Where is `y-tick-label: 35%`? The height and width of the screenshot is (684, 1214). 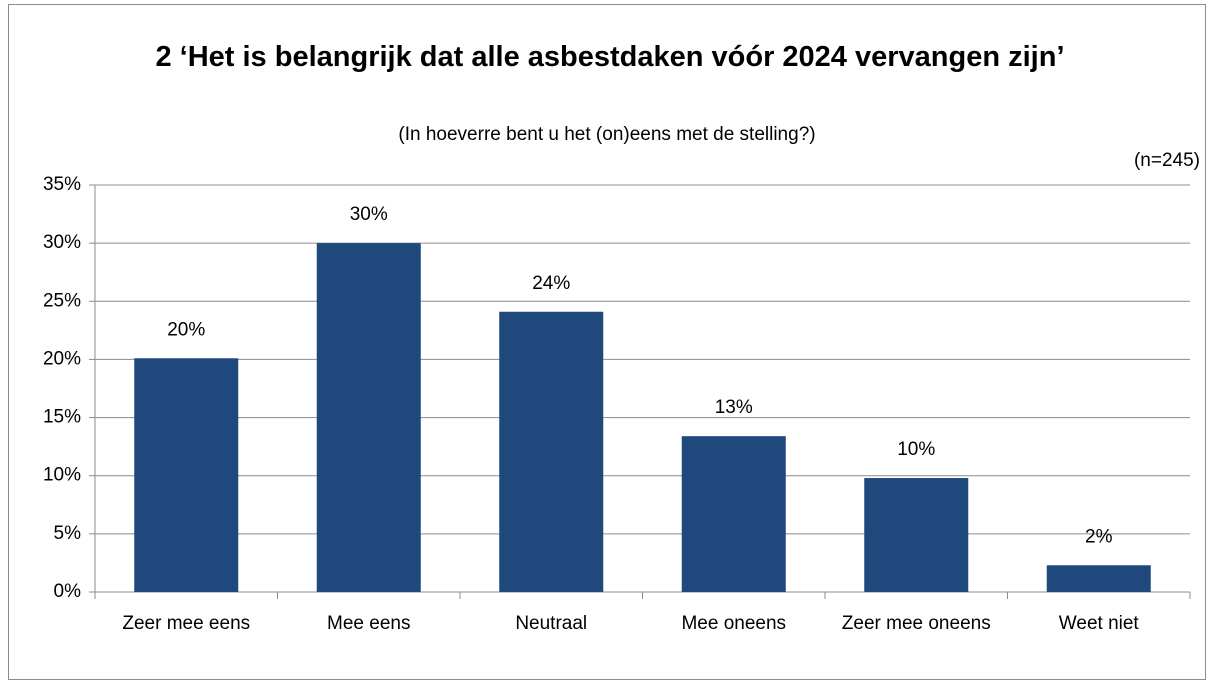 y-tick-label: 35% is located at coordinates (62, 184).